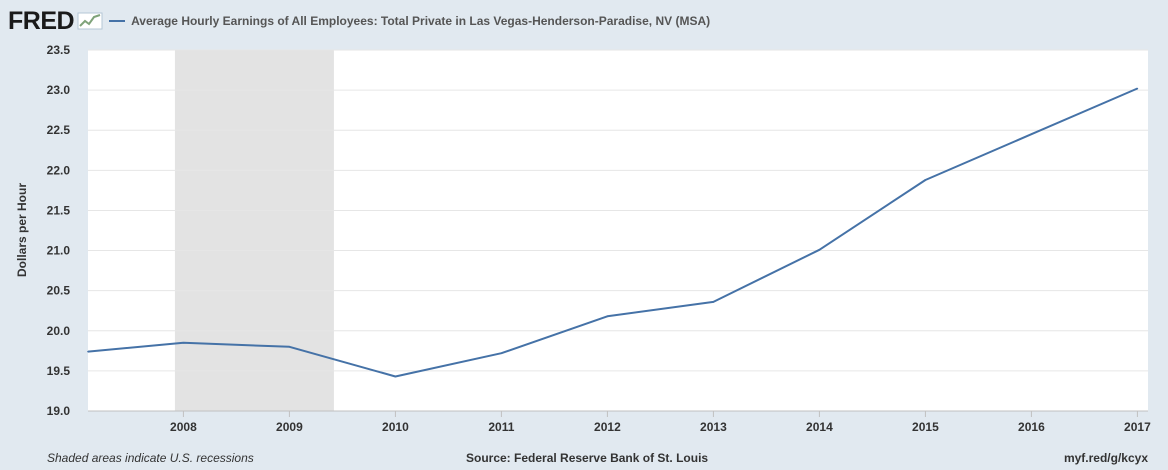 The image size is (1168, 470). Describe the element at coordinates (254, 230) in the screenshot. I see `recession-band` at that location.